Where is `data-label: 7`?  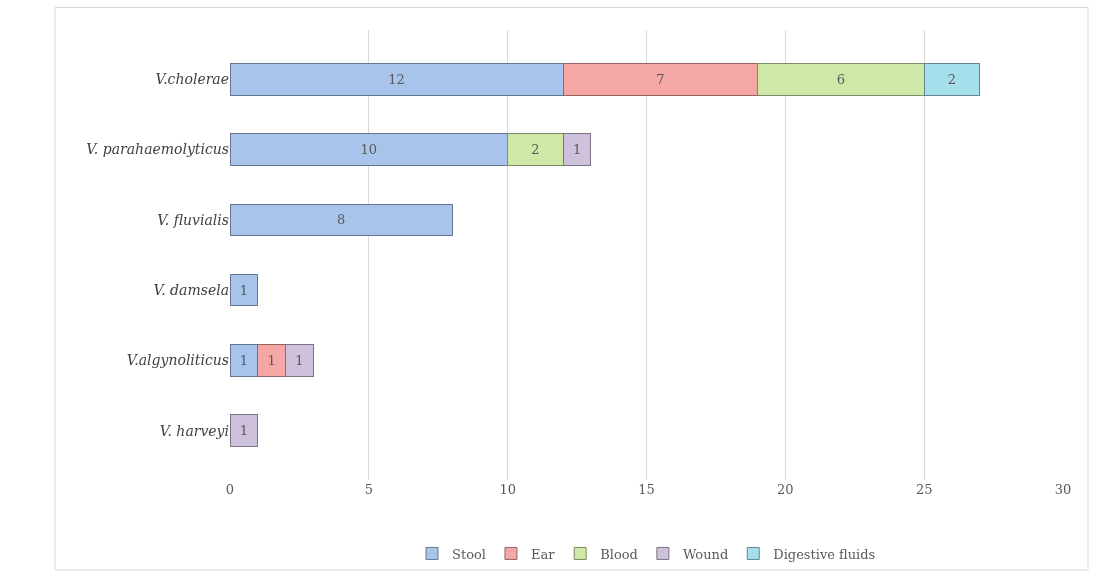
data-label: 7 is located at coordinates (660, 79).